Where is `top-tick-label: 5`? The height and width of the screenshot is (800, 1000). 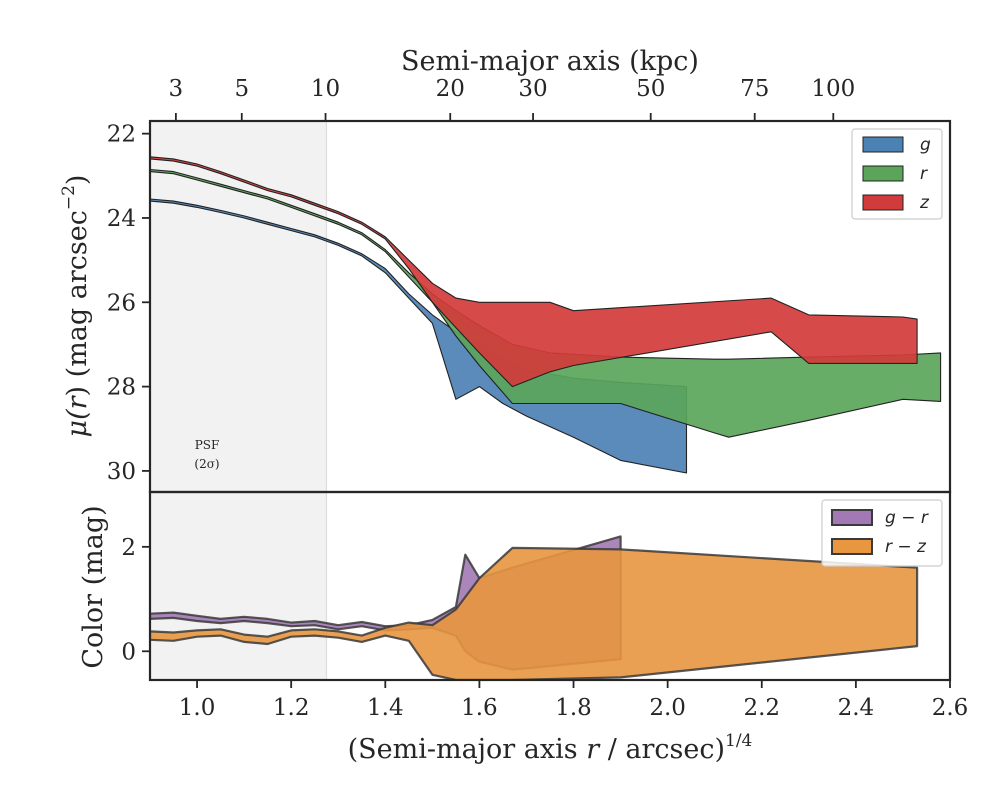 top-tick-label: 5 is located at coordinates (241, 89).